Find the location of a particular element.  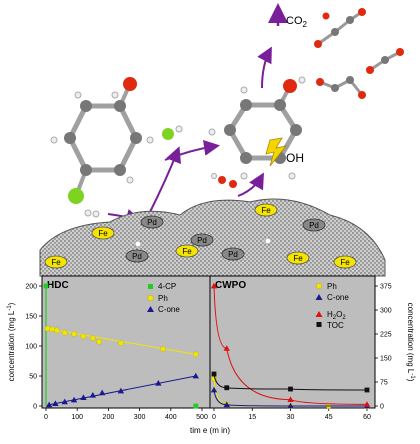

chloride-h-atom is located at coordinates (179, 129).